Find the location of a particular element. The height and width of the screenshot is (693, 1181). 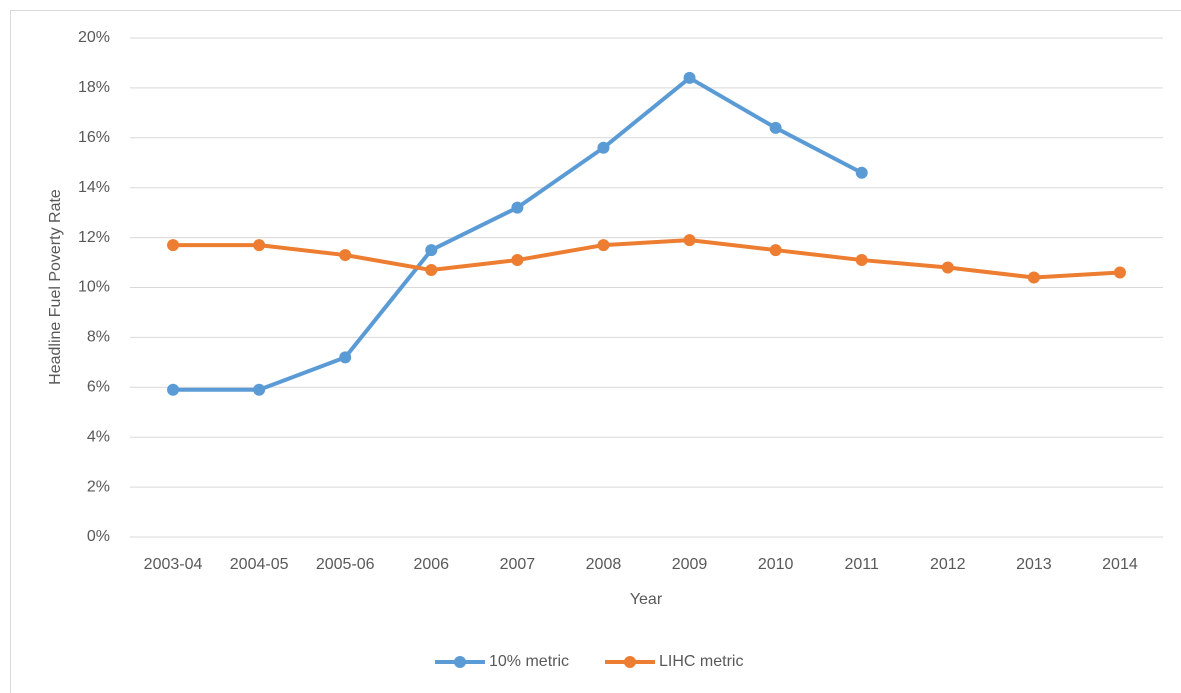

y-tick-label: 2% is located at coordinates (98, 486).